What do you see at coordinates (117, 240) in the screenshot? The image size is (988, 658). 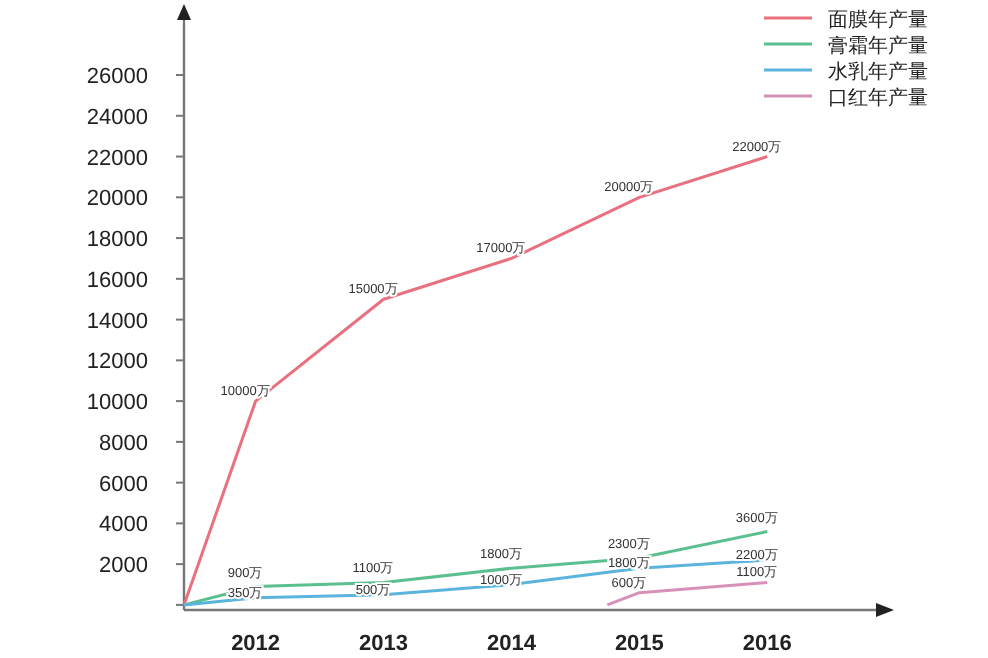 I see `y-tick-label: 18000` at bounding box center [117, 240].